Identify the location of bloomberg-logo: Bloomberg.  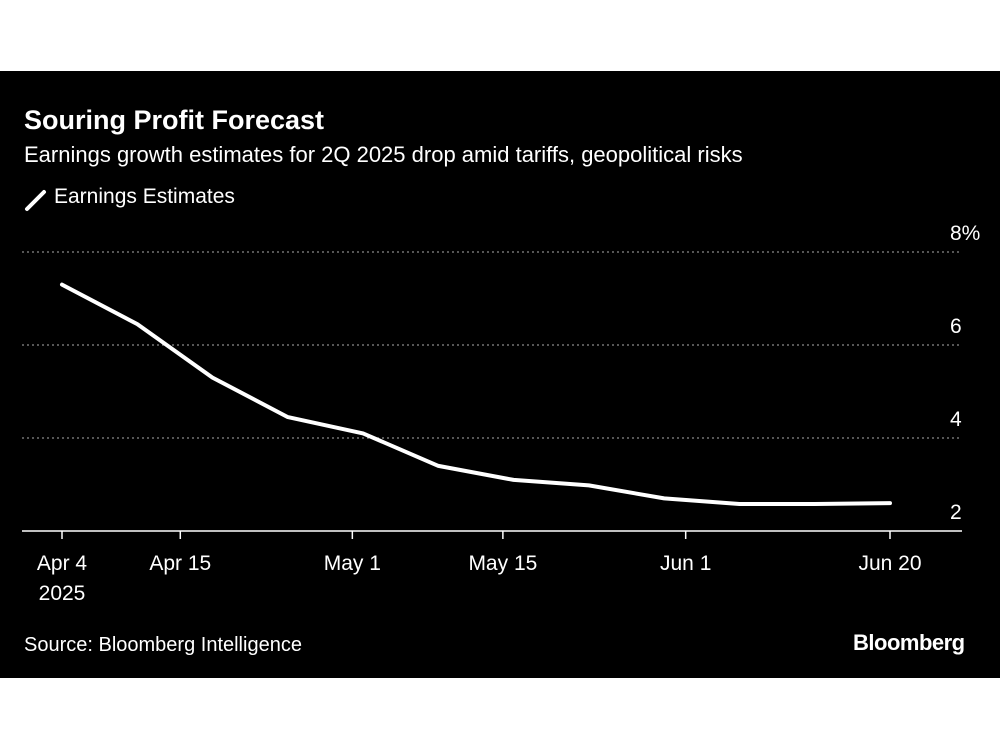
(909, 642).